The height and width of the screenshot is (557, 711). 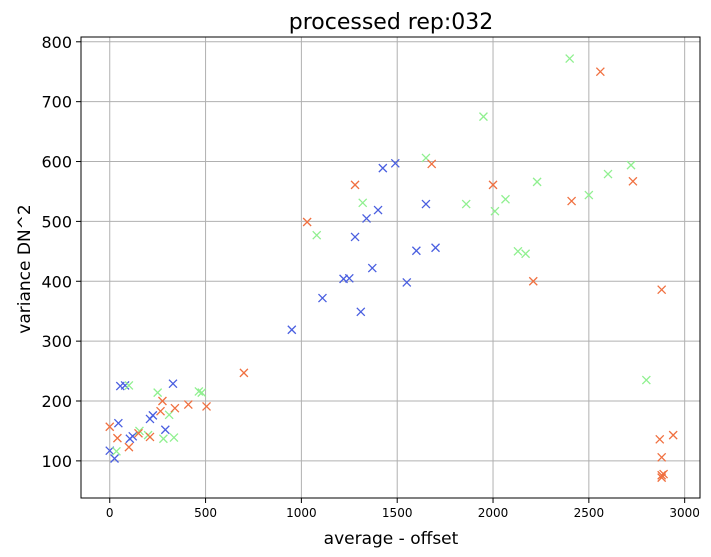 I want to click on y-tick-label-7: 800, so click(x=56, y=42).